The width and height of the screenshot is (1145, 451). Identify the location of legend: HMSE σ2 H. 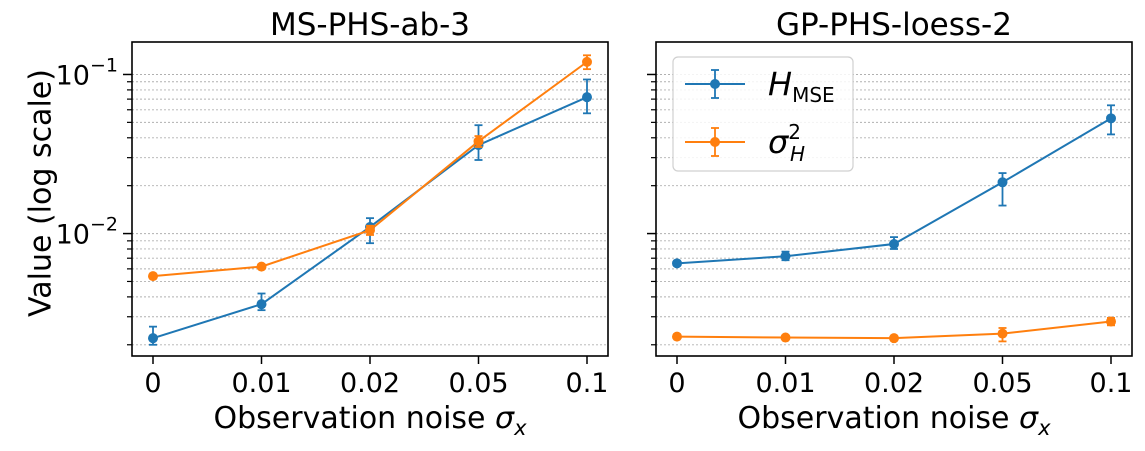
(763, 114).